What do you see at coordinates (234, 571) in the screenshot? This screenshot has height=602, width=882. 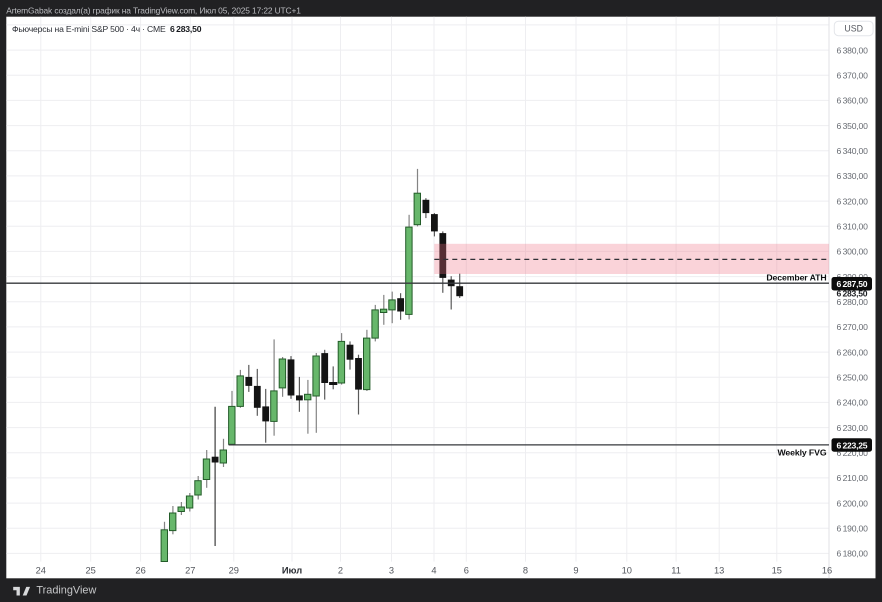 I see `svg-text: 29` at bounding box center [234, 571].